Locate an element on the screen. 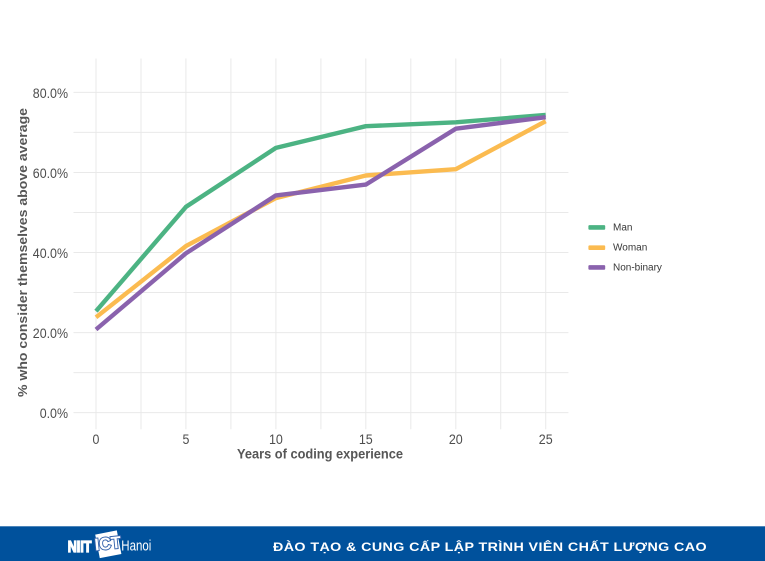 The width and height of the screenshot is (765, 561). svg-text: 40.0% is located at coordinates (50, 253).